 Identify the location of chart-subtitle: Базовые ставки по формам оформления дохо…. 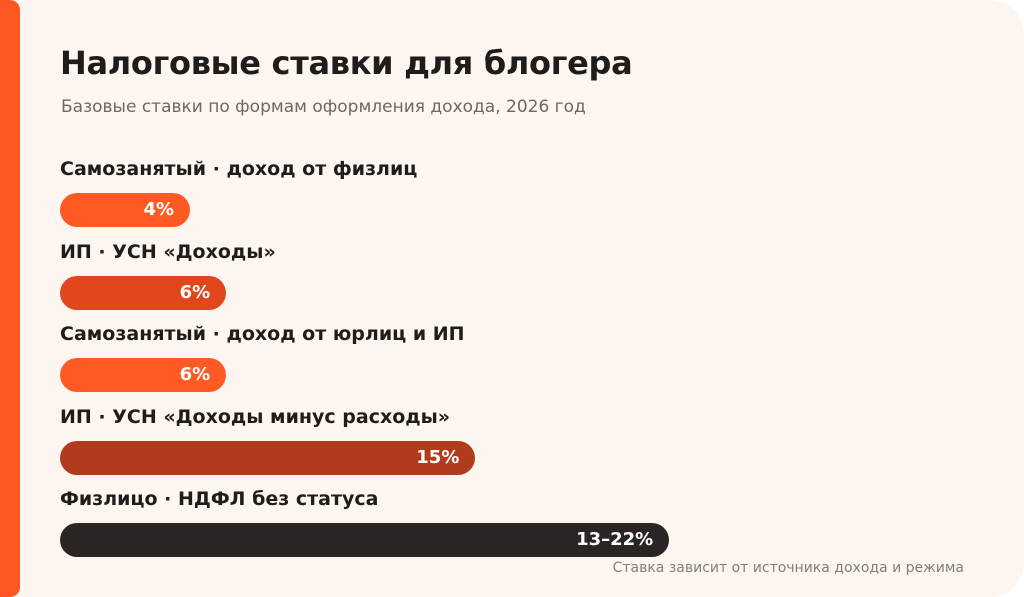
(323, 107).